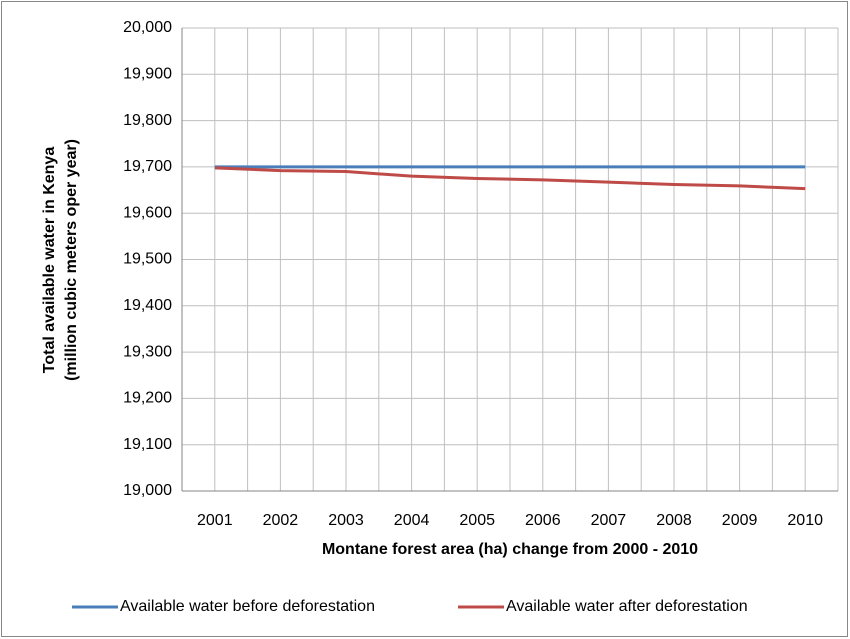 This screenshot has width=850, height=639. What do you see at coordinates (147, 27) in the screenshot?
I see `y-tick-label: 20,000` at bounding box center [147, 27].